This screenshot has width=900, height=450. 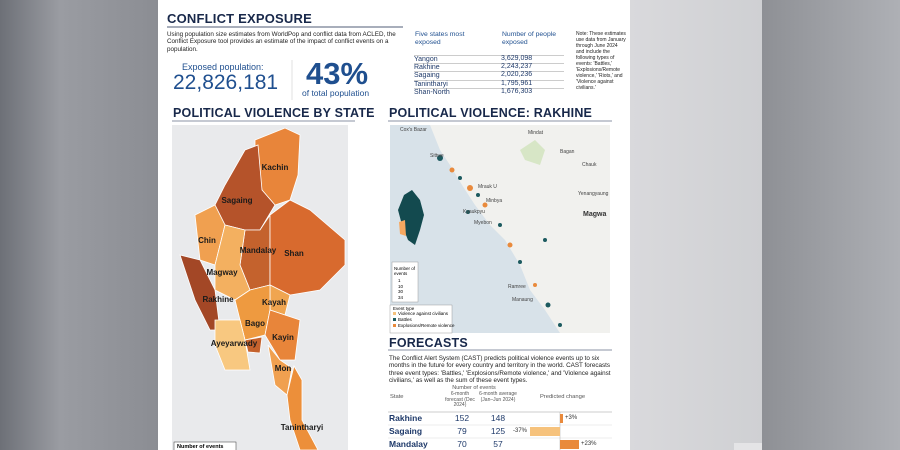 What do you see at coordinates (397, 397) in the screenshot?
I see `column-header: State` at bounding box center [397, 397].